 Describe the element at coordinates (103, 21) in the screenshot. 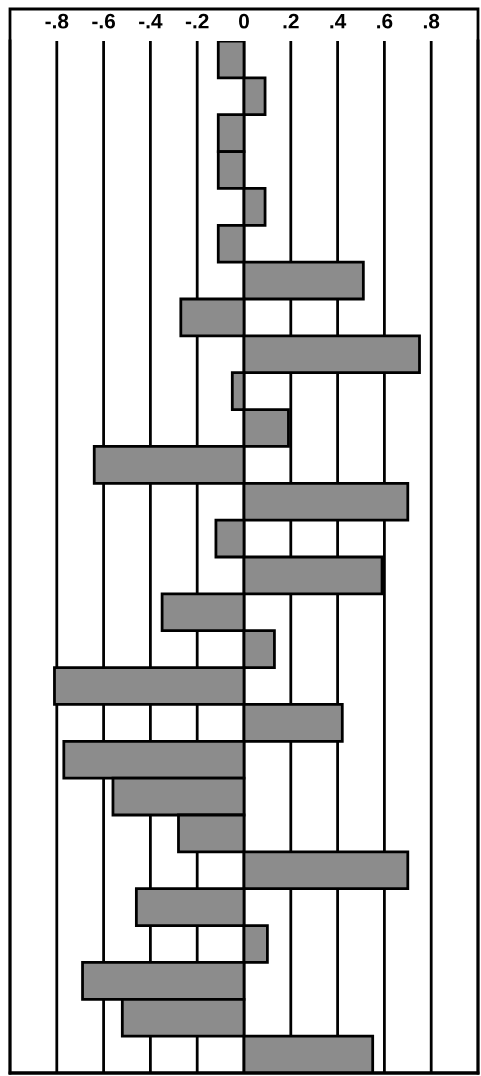

I see `x-tick-label: -.6` at that location.